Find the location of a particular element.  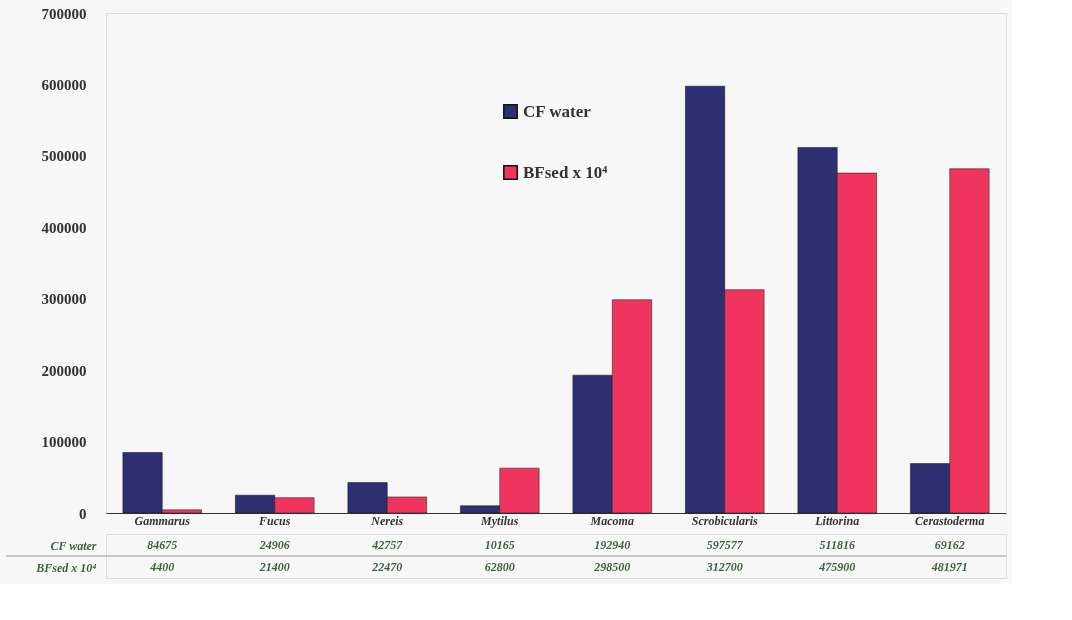

y-tick-label: 700000 is located at coordinates (64, 13).